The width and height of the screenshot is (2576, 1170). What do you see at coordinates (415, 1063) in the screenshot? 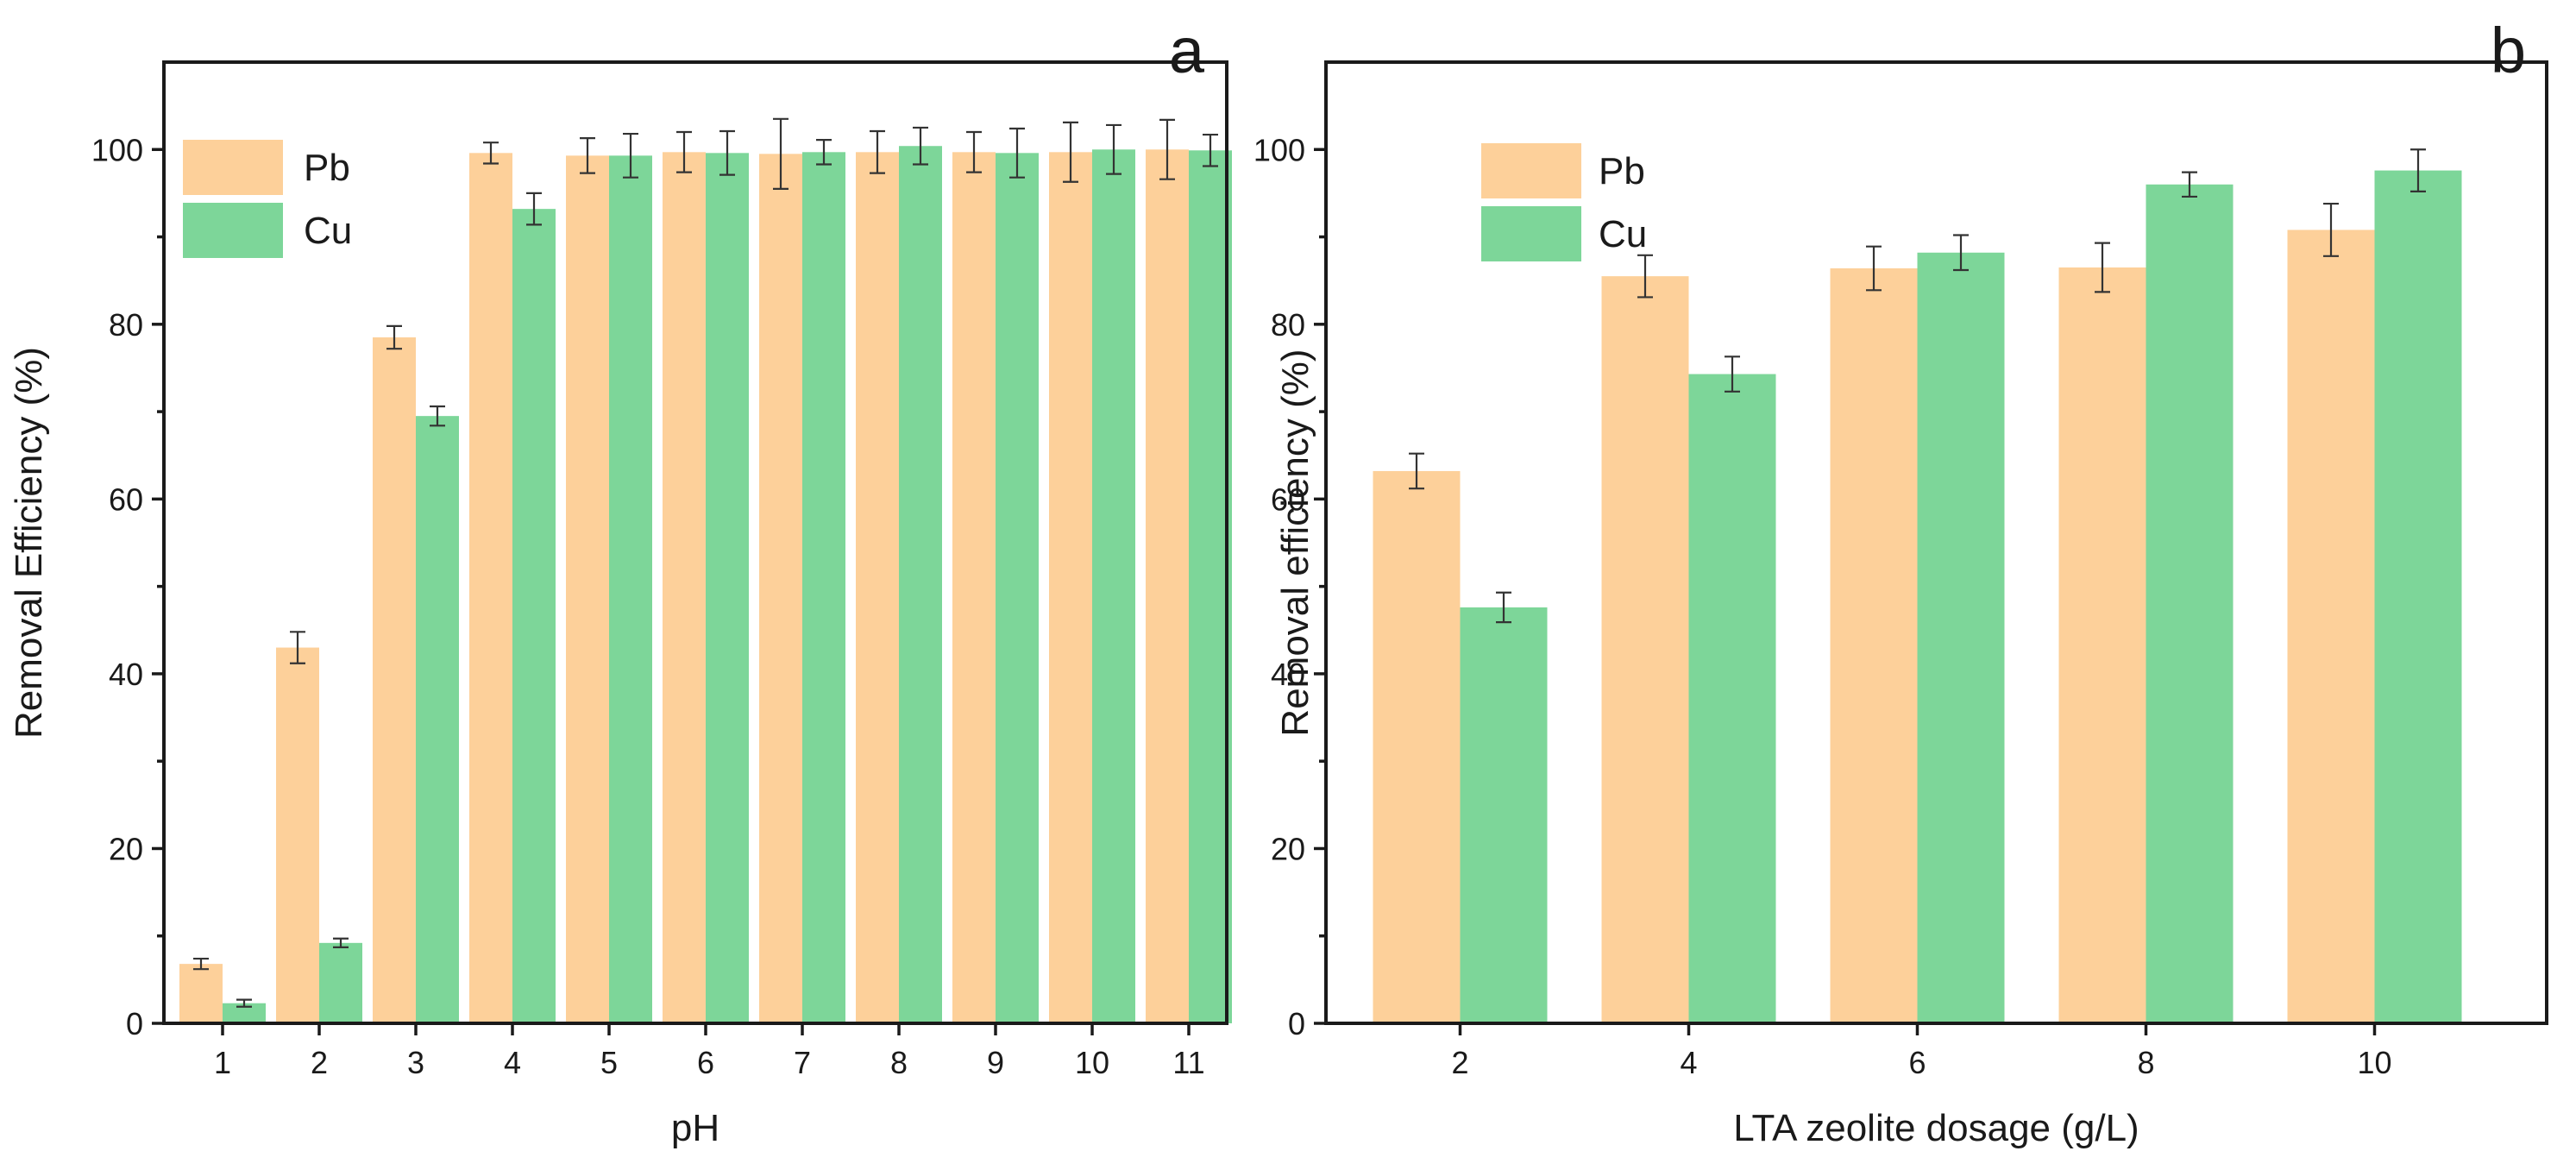
I see `xtick-label-a-3: 3` at bounding box center [415, 1063].